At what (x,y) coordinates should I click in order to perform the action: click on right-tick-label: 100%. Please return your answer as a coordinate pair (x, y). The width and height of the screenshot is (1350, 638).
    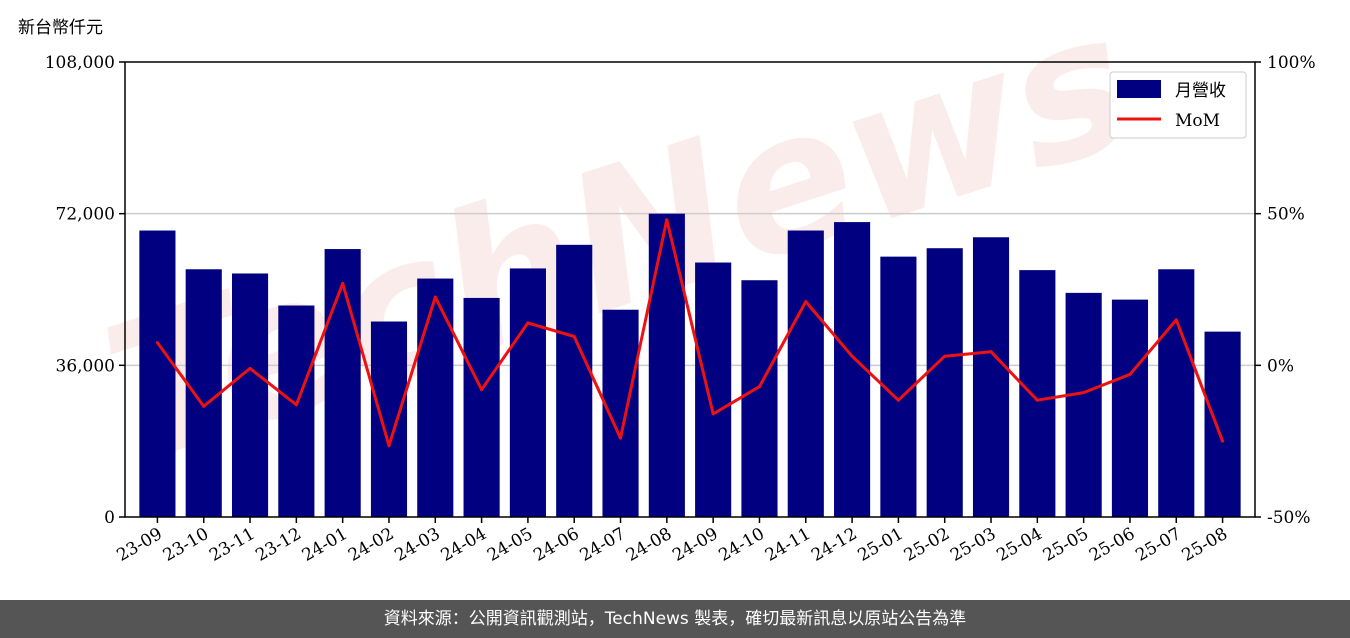
    Looking at the image, I should click on (1291, 63).